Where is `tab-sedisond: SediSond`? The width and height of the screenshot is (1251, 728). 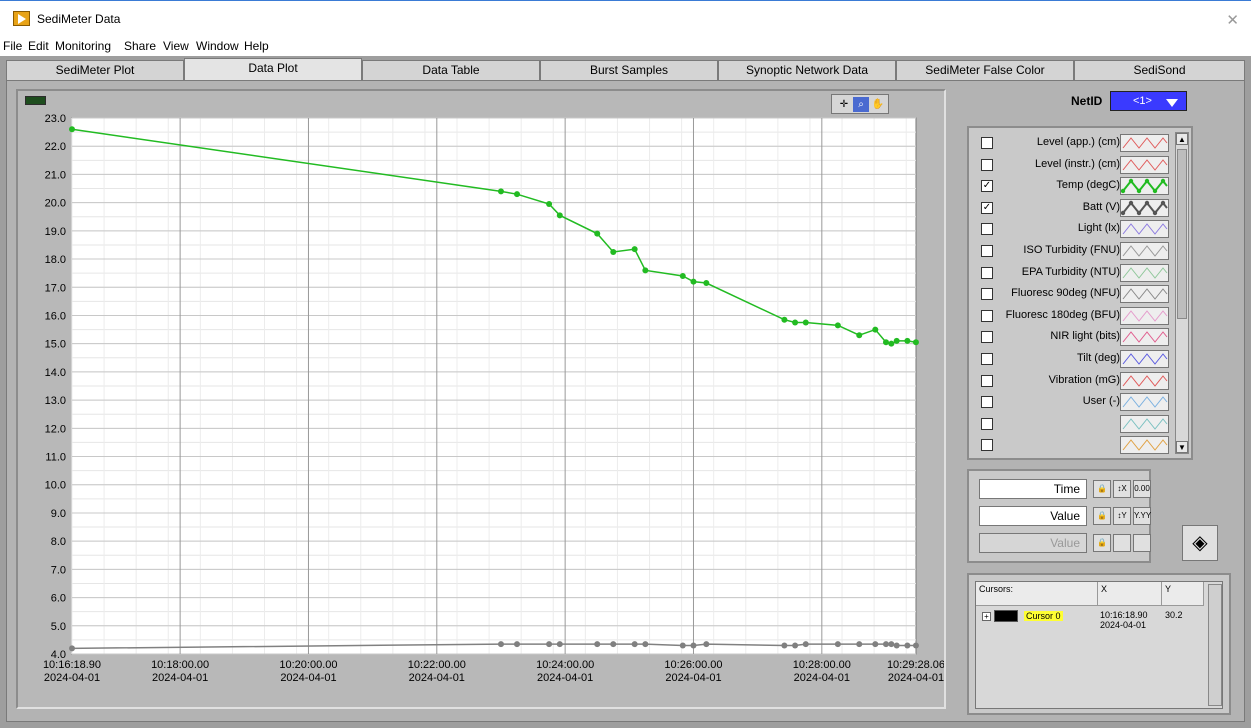 tab-sedisond: SediSond is located at coordinates (1159, 70).